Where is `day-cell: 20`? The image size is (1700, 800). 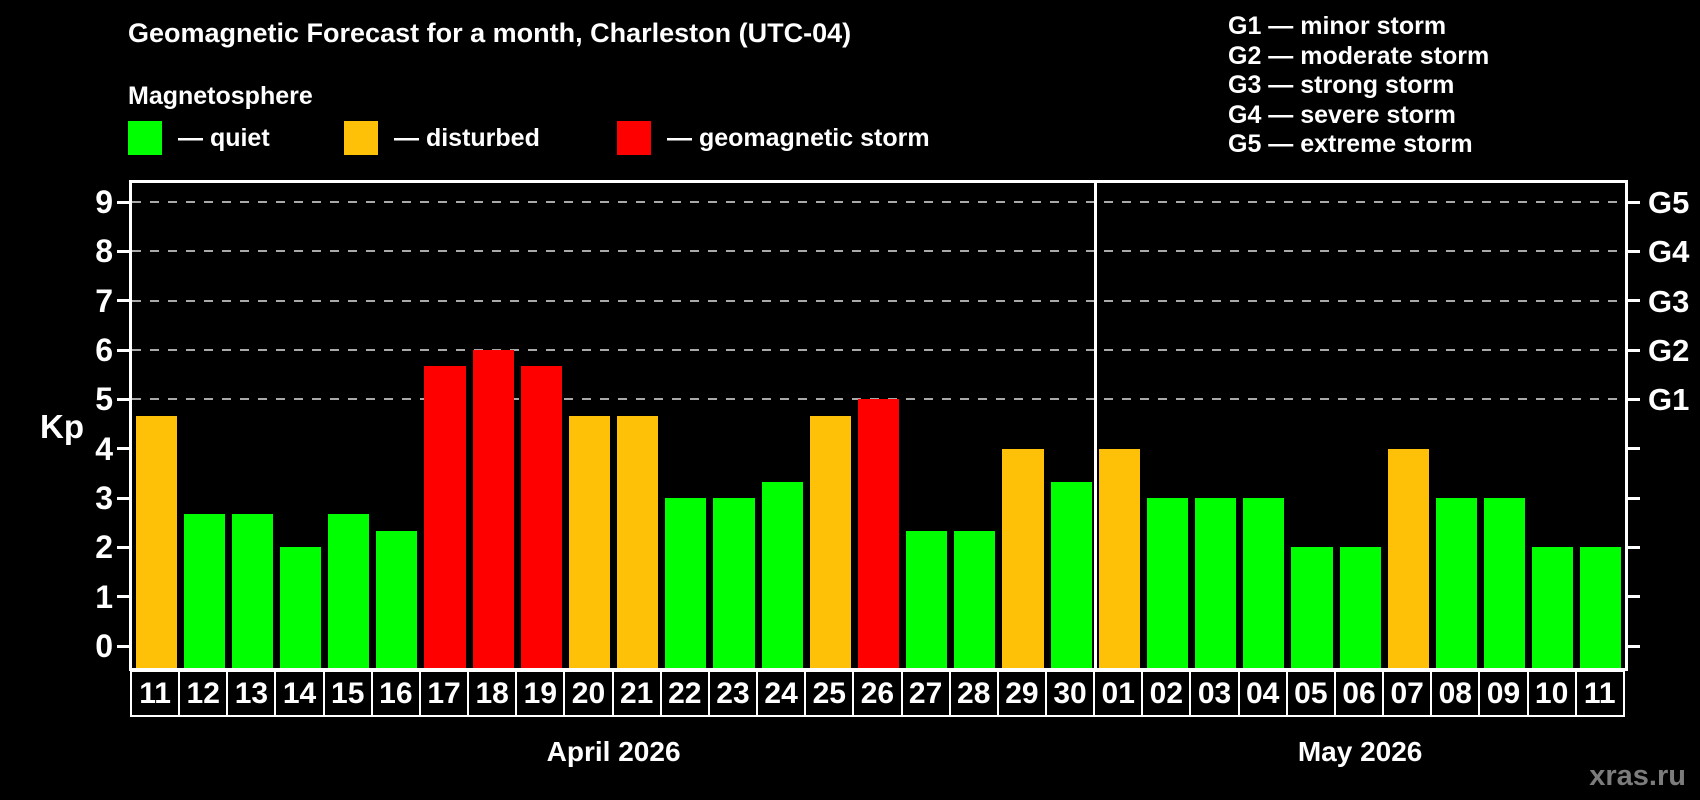 day-cell: 20 is located at coordinates (588, 693).